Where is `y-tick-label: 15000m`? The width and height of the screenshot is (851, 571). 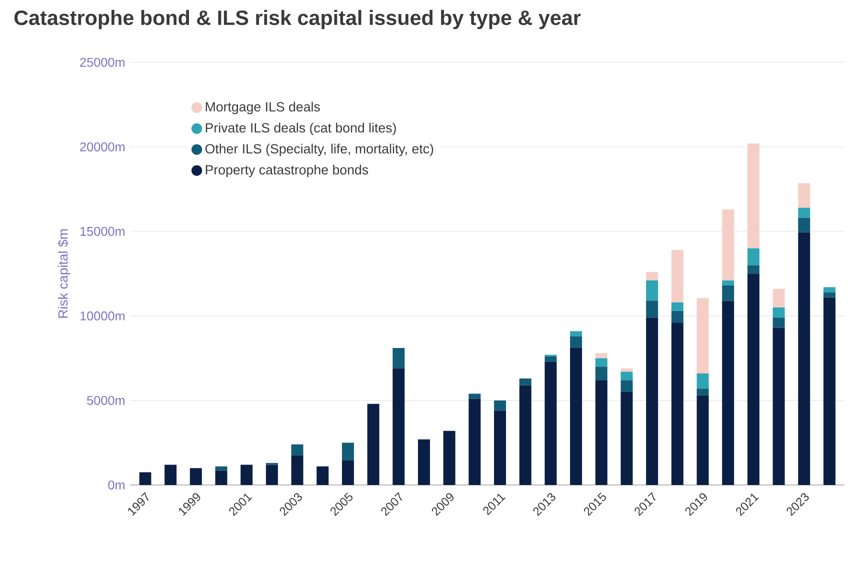
y-tick-label: 15000m is located at coordinates (102, 231).